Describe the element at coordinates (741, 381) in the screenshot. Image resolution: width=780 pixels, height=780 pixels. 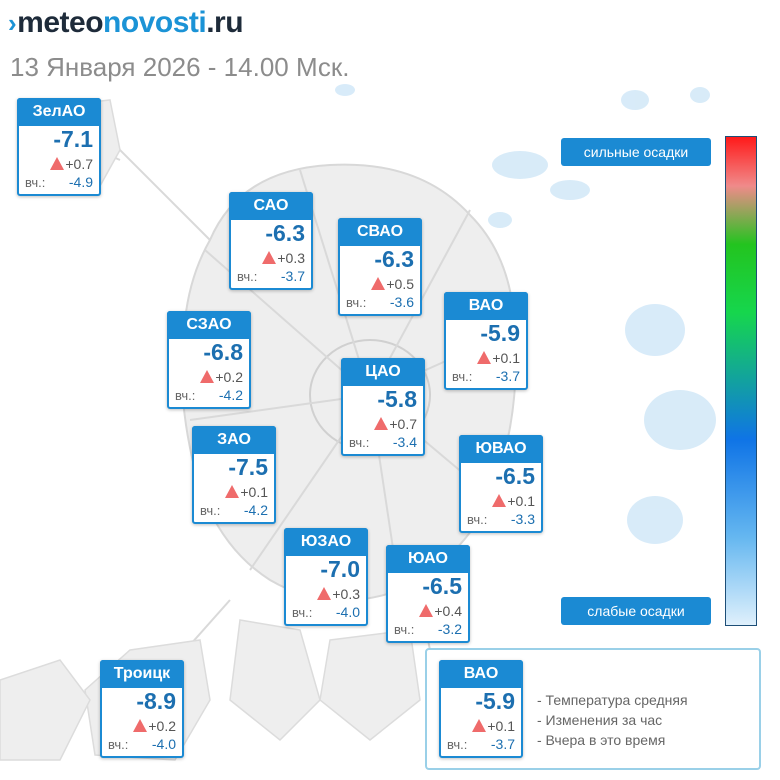
I see `precipitation-color-scale` at that location.